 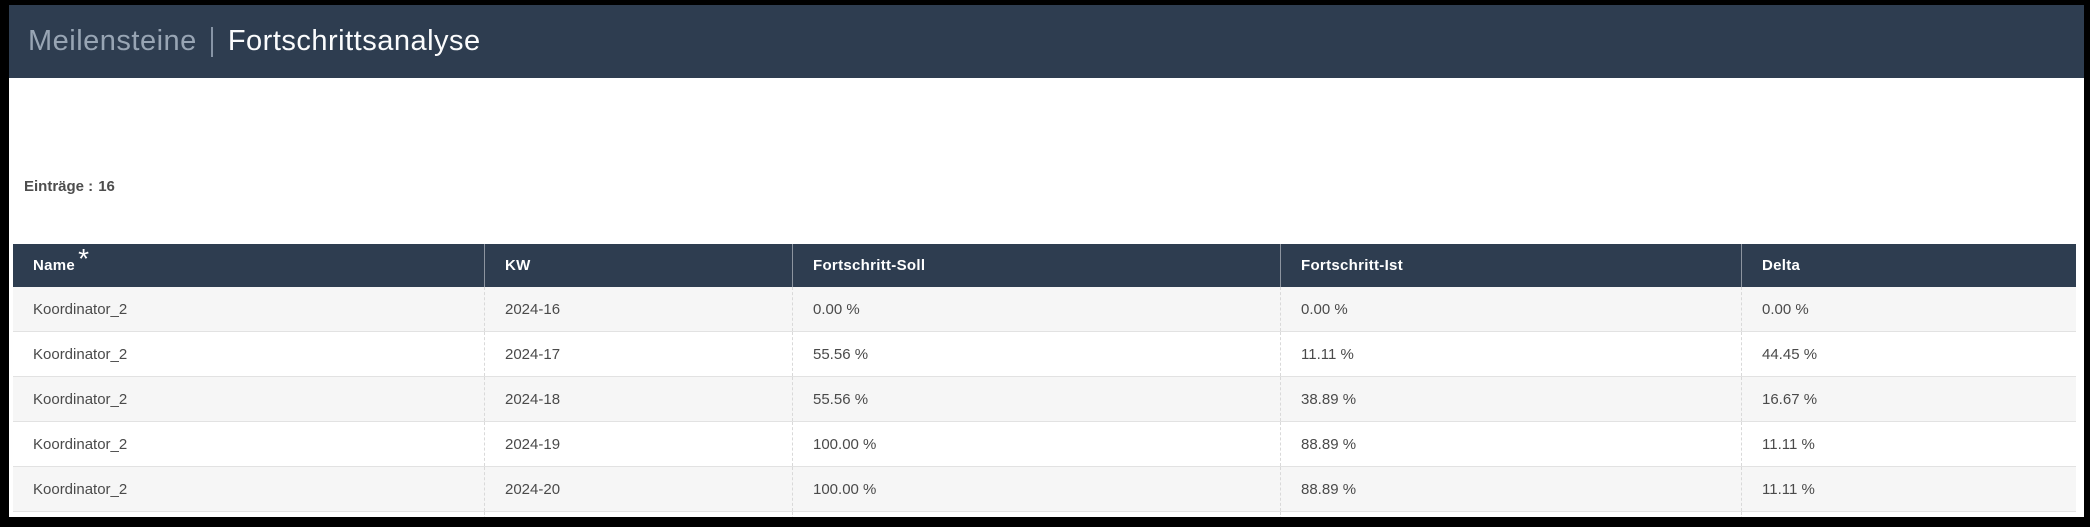 I want to click on cell-delta: 0.00 %, so click(x=1908, y=309).